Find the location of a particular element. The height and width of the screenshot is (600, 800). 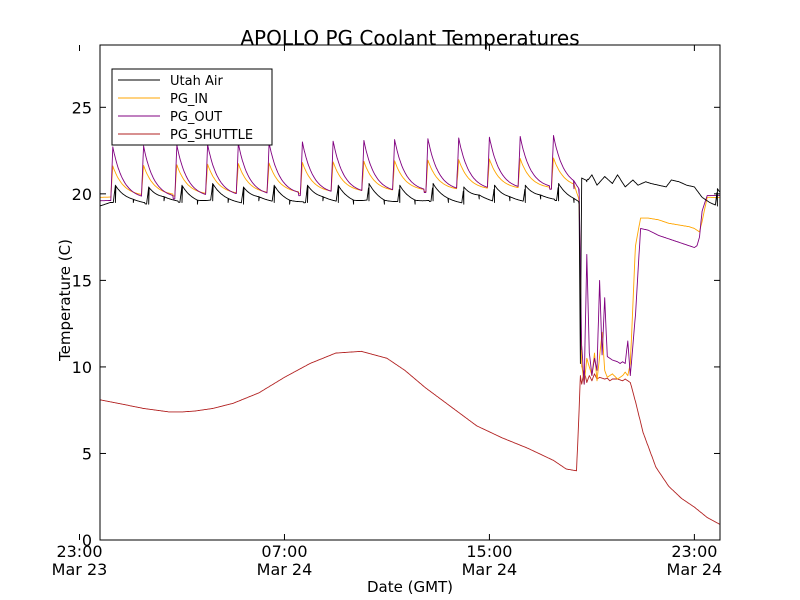

y-axis-label: Temperature (C) is located at coordinates (65, 300).